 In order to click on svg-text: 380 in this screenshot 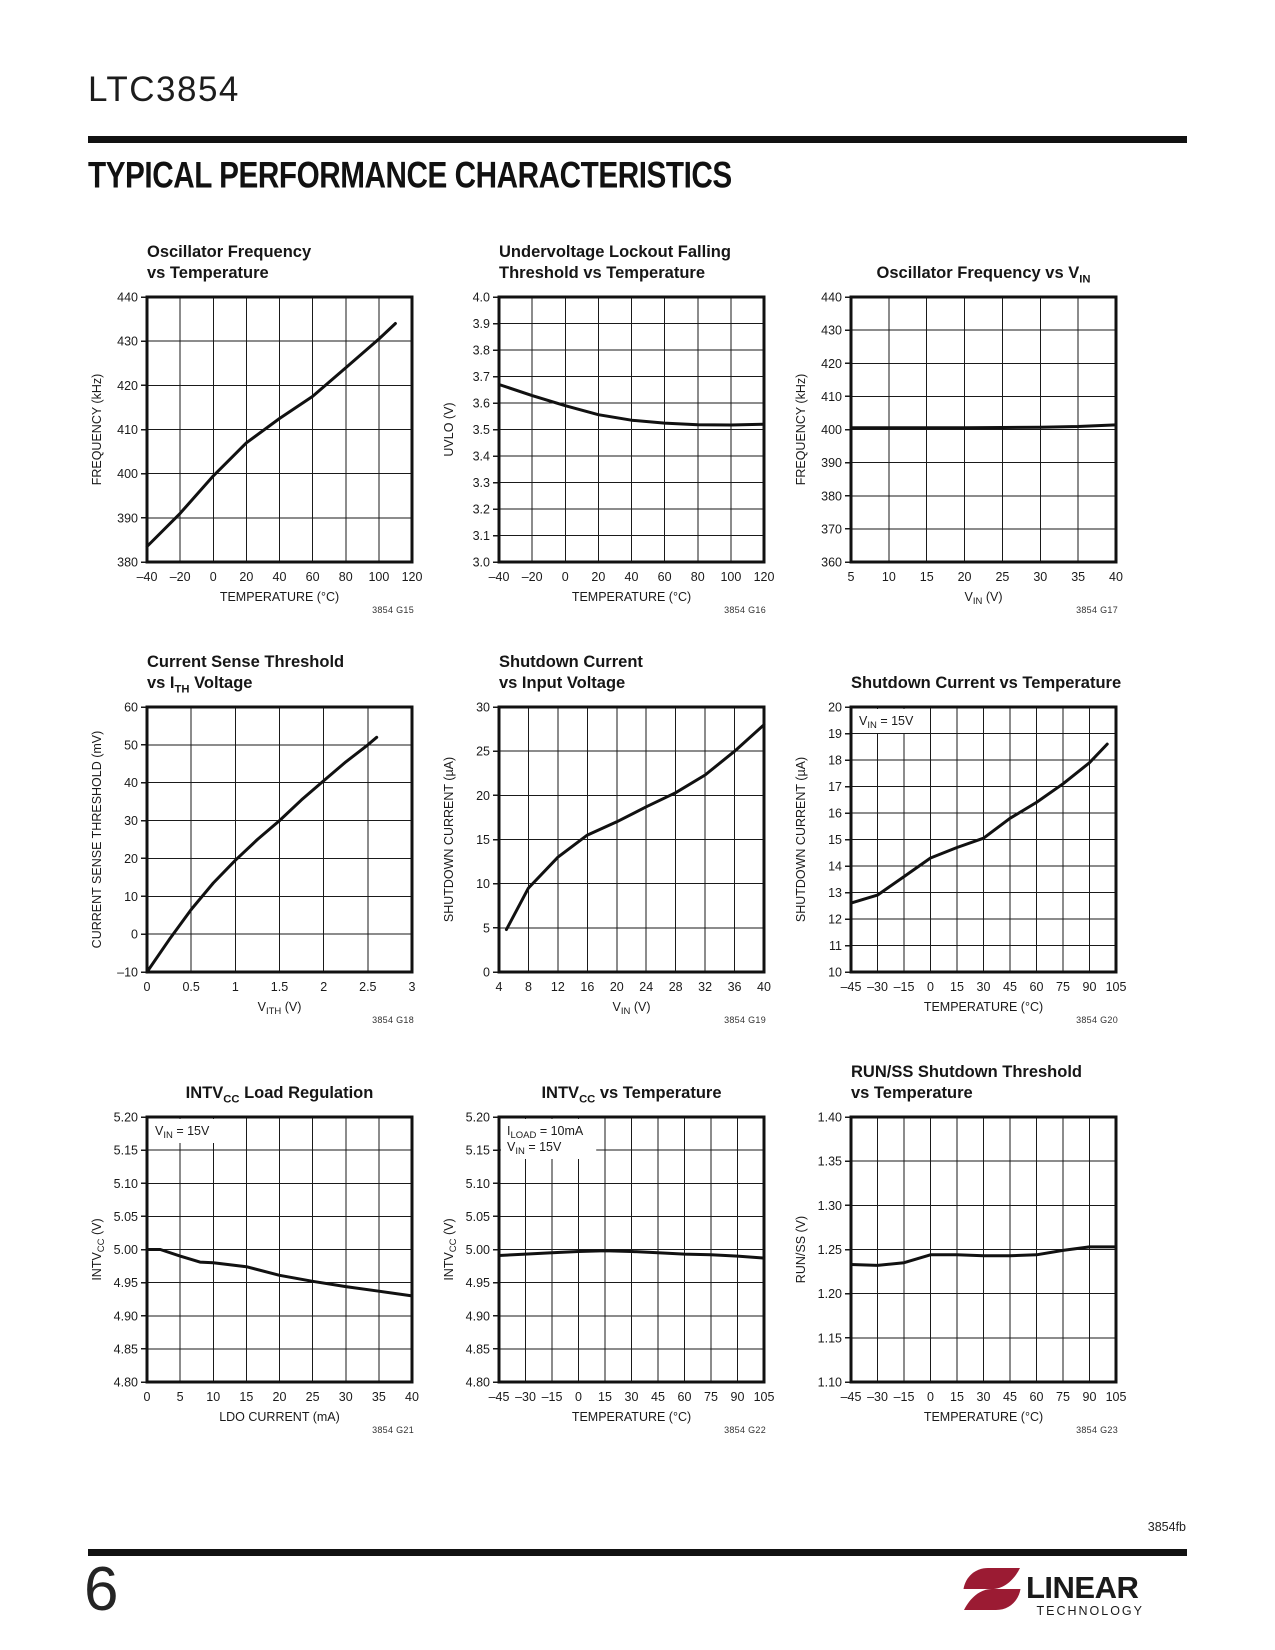, I will do `click(831, 496)`.